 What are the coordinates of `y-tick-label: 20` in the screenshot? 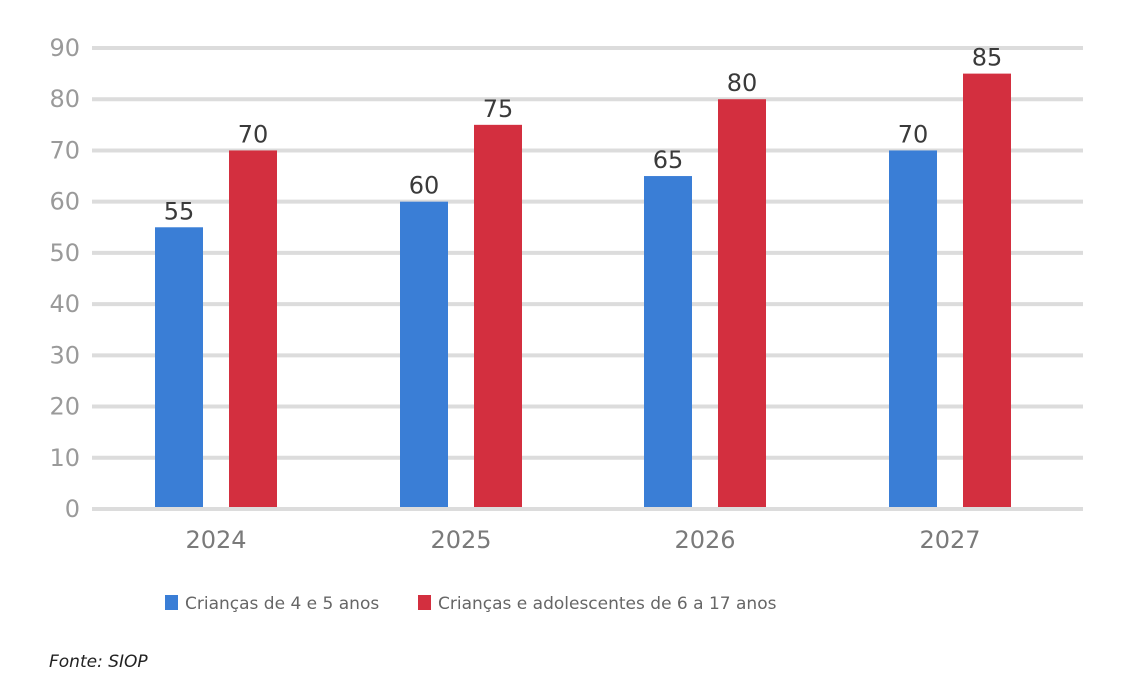 It's located at (64, 407).